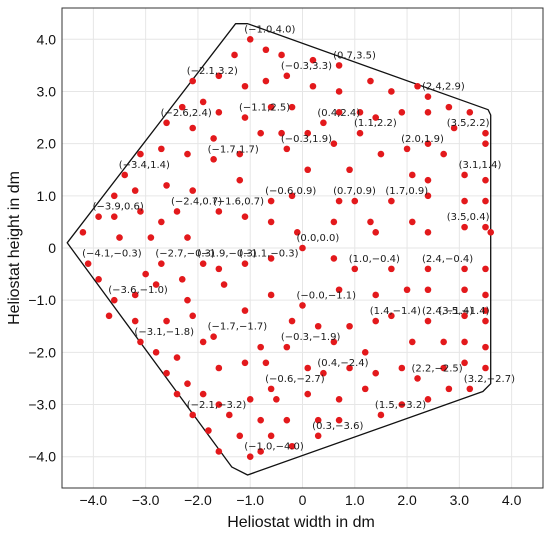  What do you see at coordinates (227, 254) in the screenshot?
I see `point-label: (−1.9,−0.3)` at bounding box center [227, 254].